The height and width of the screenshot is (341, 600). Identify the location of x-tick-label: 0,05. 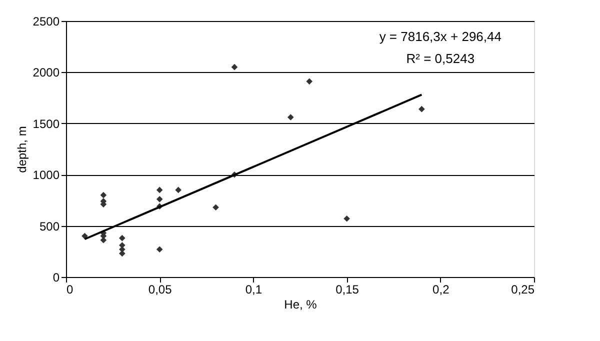
(160, 289).